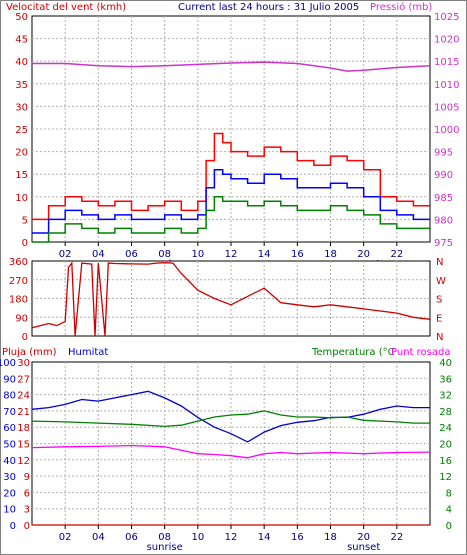 The width and height of the screenshot is (467, 555). I want to click on dewpoint-axis-title: Punt rosada, so click(420, 352).